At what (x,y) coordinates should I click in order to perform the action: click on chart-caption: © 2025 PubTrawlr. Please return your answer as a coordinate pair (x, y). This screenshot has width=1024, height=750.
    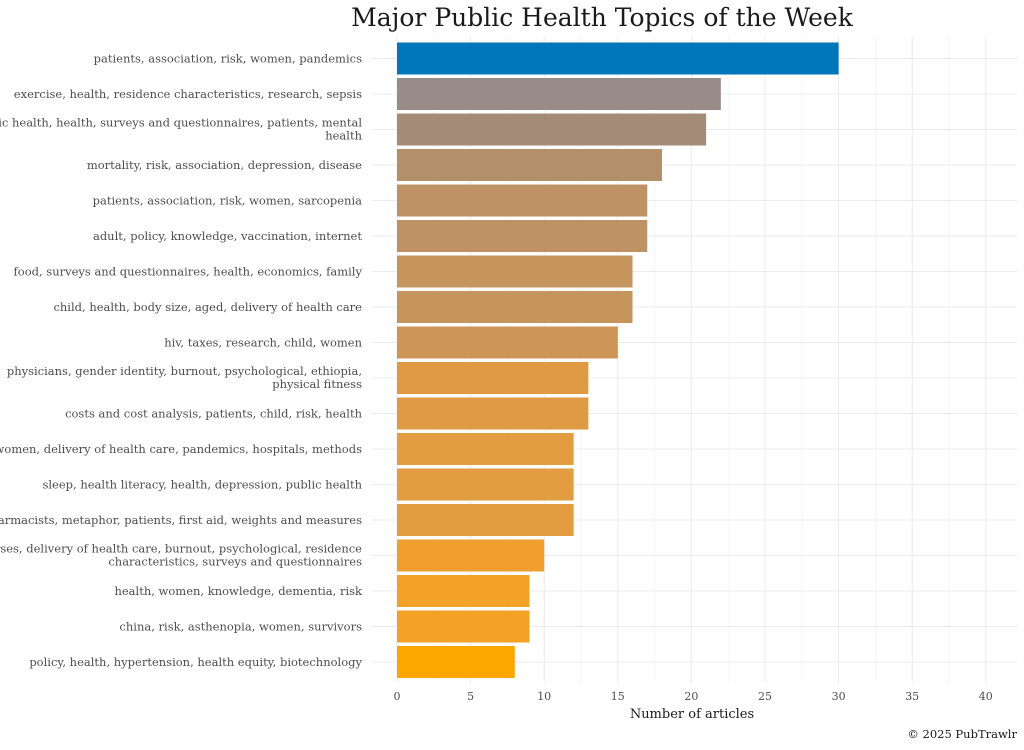
    Looking at the image, I should click on (962, 734).